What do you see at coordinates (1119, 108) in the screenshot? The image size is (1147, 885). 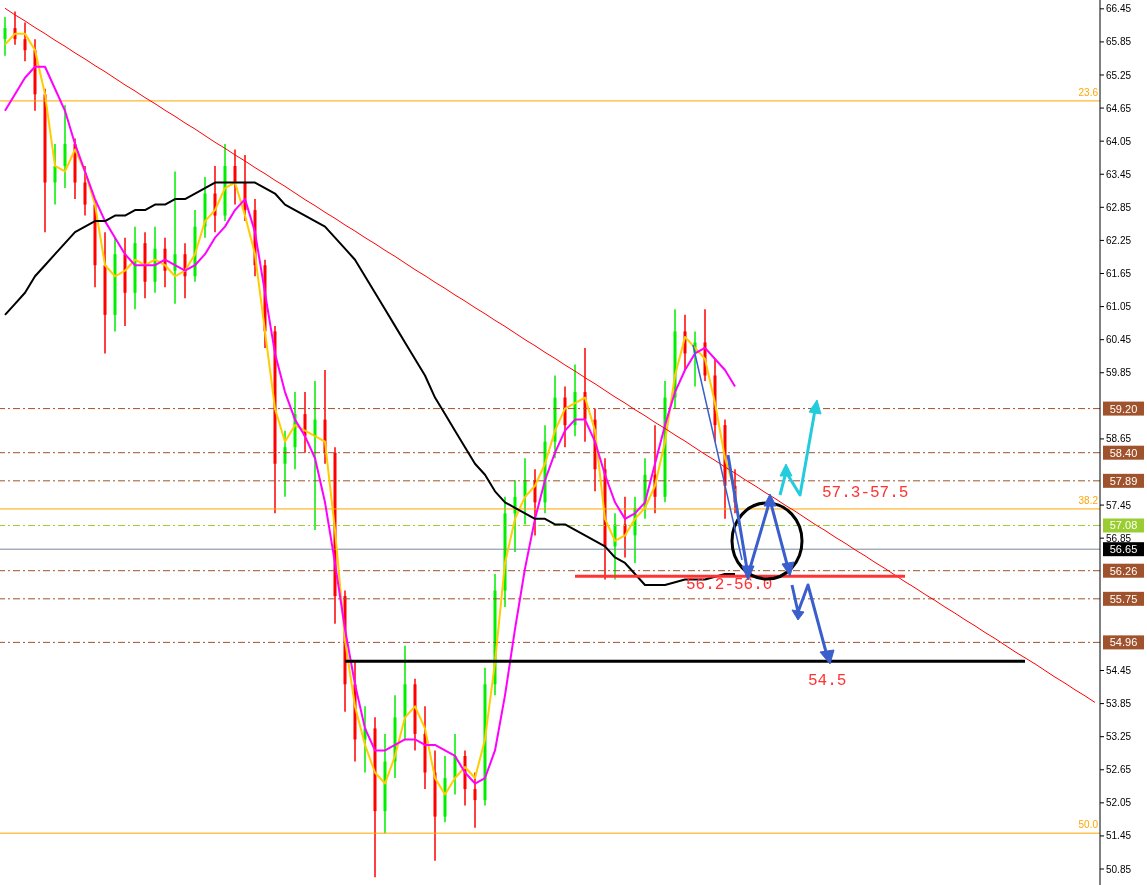 I see `y-tick-label: 64.65` at bounding box center [1119, 108].